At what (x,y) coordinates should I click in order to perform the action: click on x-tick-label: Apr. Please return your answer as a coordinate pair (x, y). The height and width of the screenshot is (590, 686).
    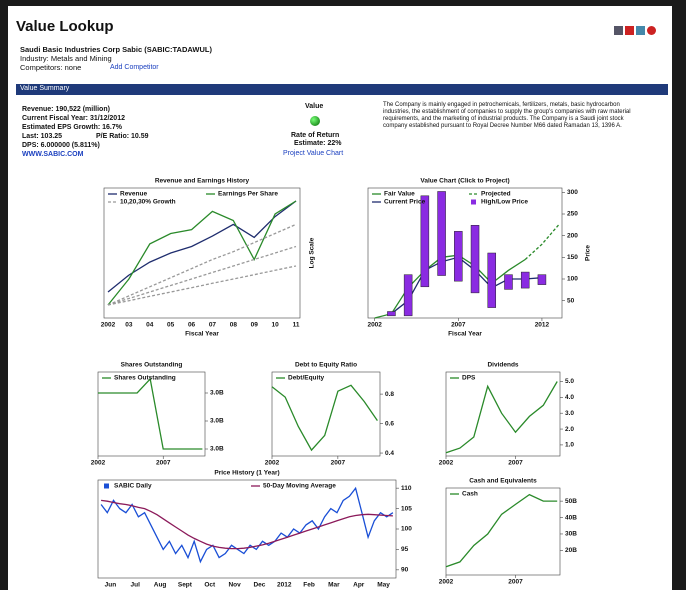
    Looking at the image, I should click on (359, 585).